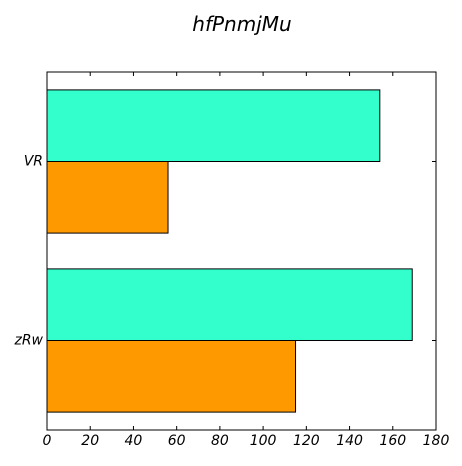 Image resolution: width=462 pixels, height=466 pixels. Describe the element at coordinates (306, 441) in the screenshot. I see `x-tick-label-120: 120` at that location.